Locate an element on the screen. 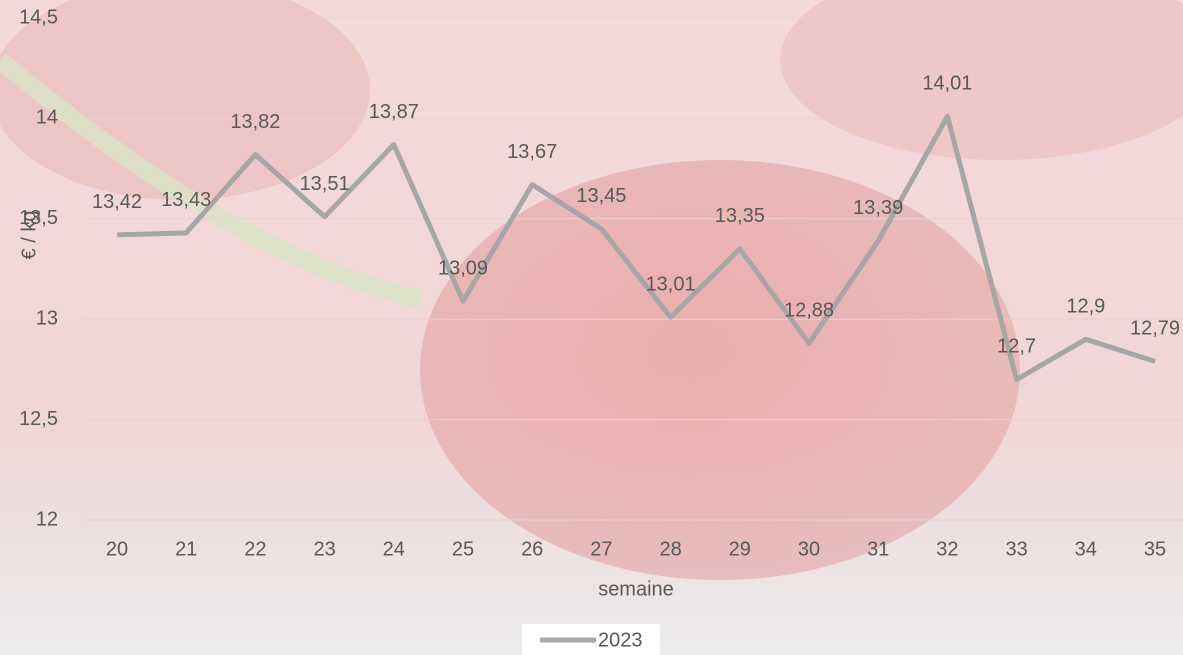  data-label: 12,88 is located at coordinates (809, 311).